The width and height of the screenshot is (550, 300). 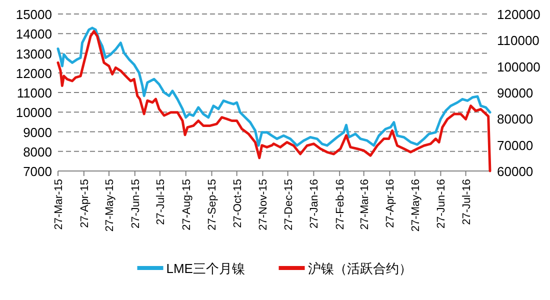 I want to click on x-tick-label: 27-Jun-15, so click(x=136, y=204).